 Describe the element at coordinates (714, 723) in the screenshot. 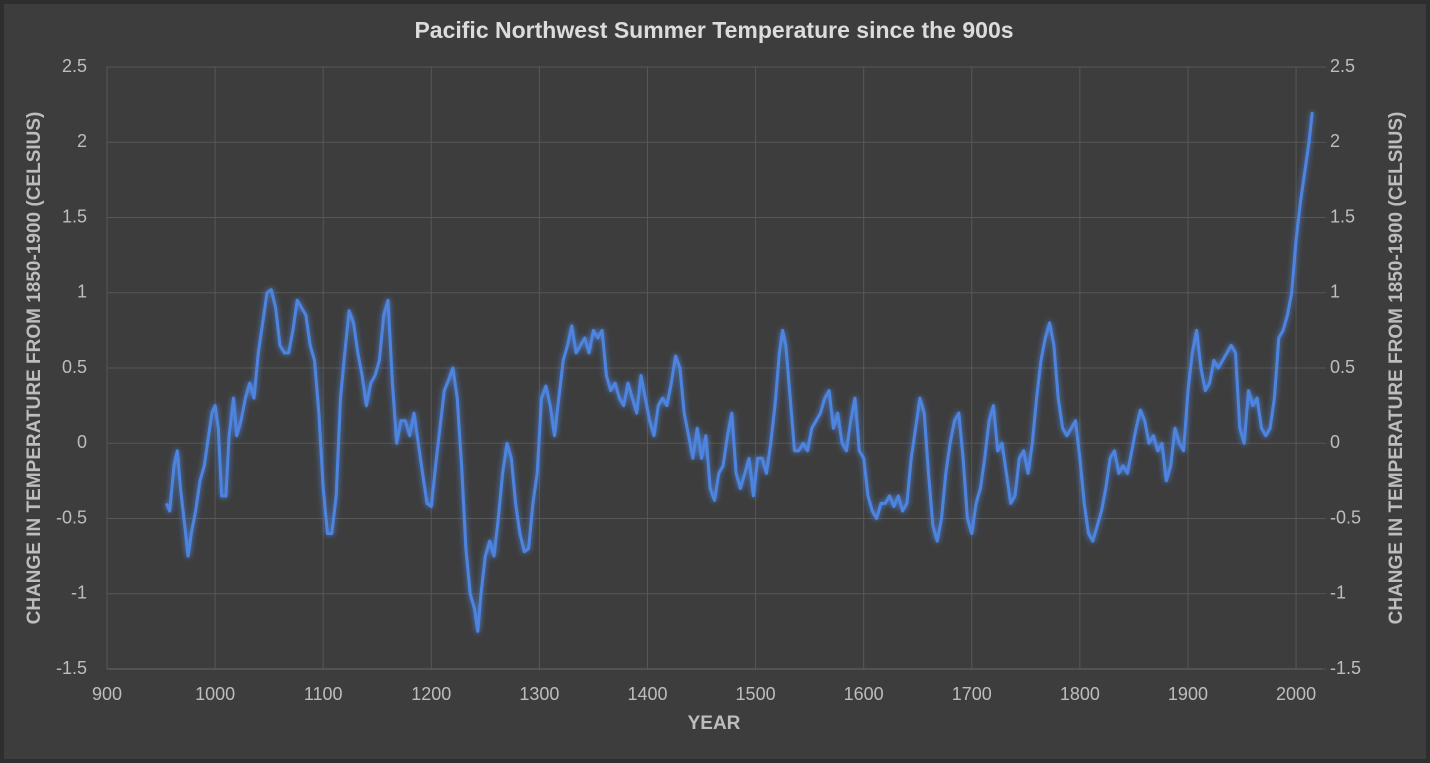

I see `x-axis-label: YEAR` at that location.